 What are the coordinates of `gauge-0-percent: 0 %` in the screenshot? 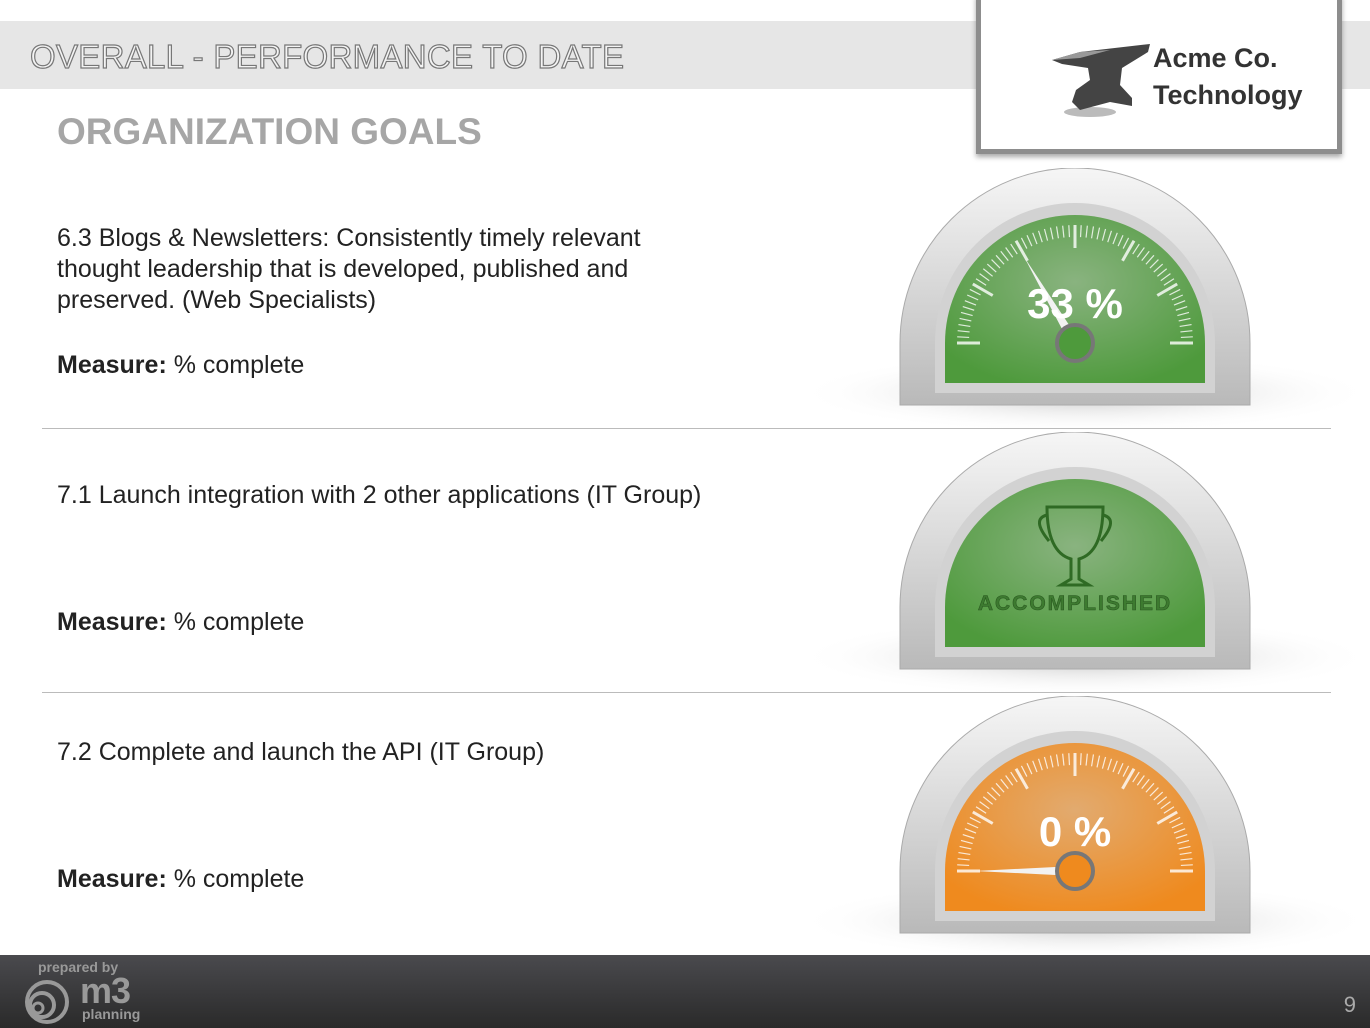 It's located at (1082, 826).